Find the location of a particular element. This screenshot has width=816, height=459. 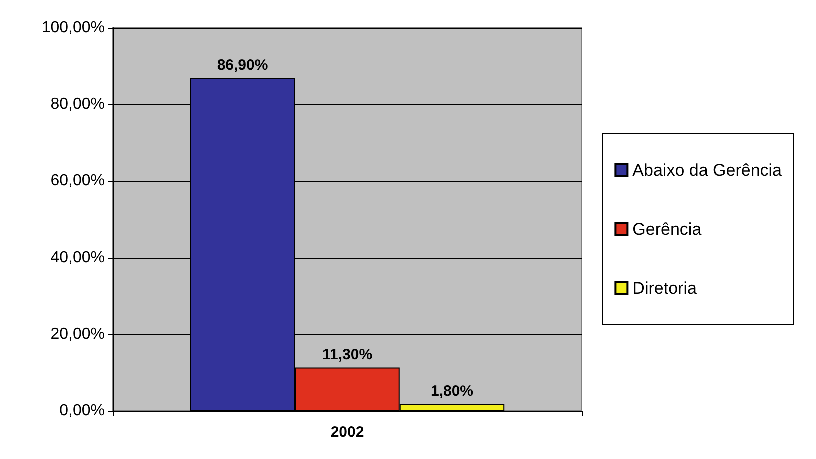

legend-label: Gerência is located at coordinates (667, 229).